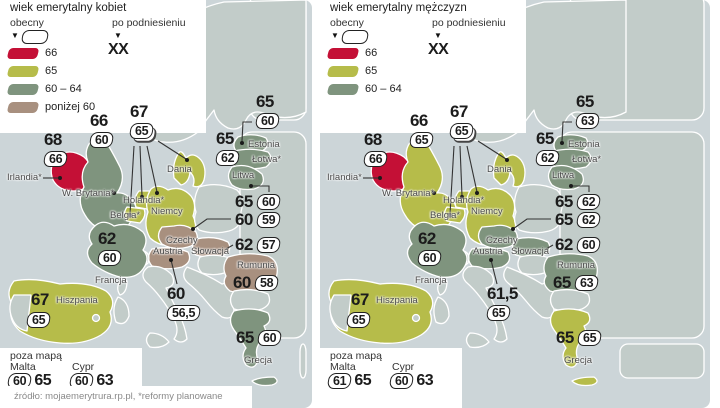  What do you see at coordinates (258, 201) in the screenshot?
I see `value-lithuania: 65 60` at bounding box center [258, 201].